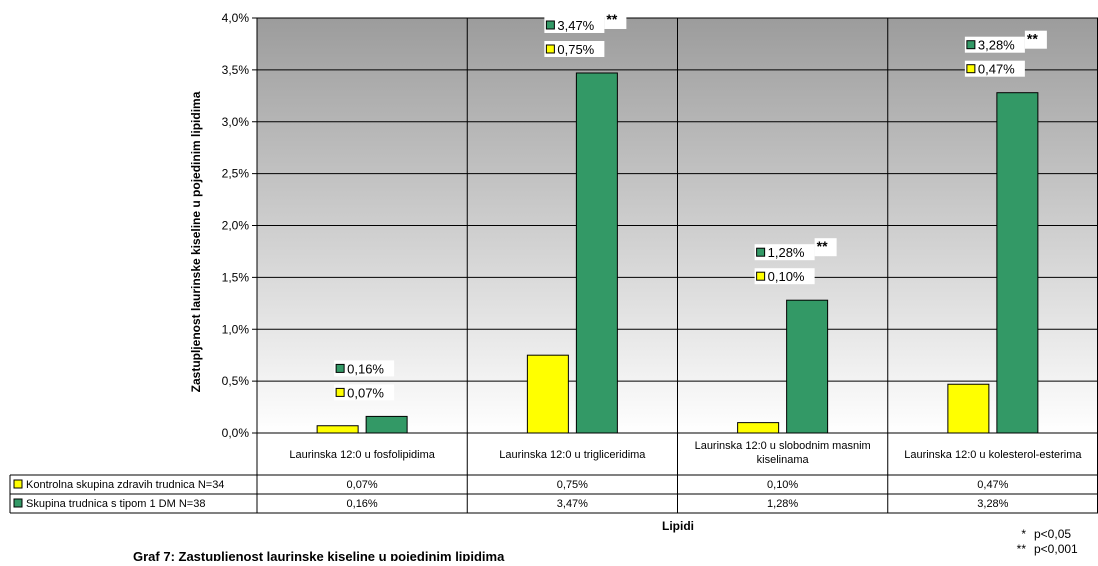 This screenshot has width=1098, height=566. I want to click on footnote-mark-1: *, so click(1023, 534).